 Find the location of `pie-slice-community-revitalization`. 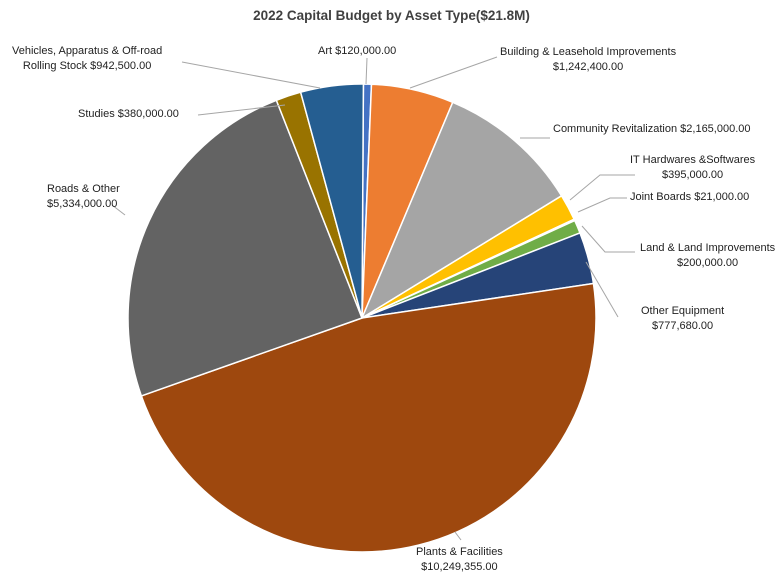

pie-slice-community-revitalization is located at coordinates (461, 210).